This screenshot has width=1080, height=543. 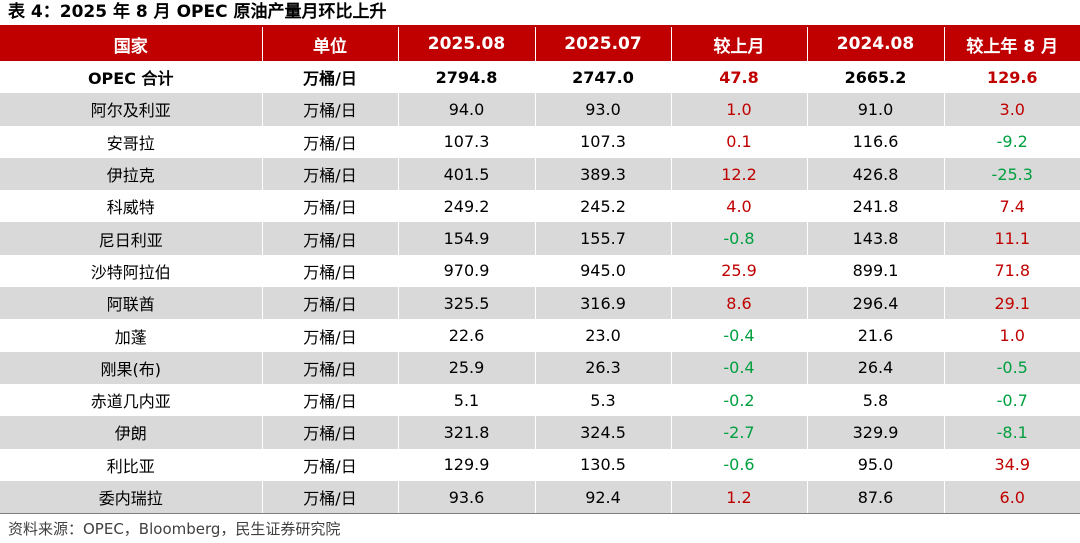 I want to click on table-title: 表 4：2025 年 8 月 OPEC 原油产量月环比上升, so click(x=197, y=12).